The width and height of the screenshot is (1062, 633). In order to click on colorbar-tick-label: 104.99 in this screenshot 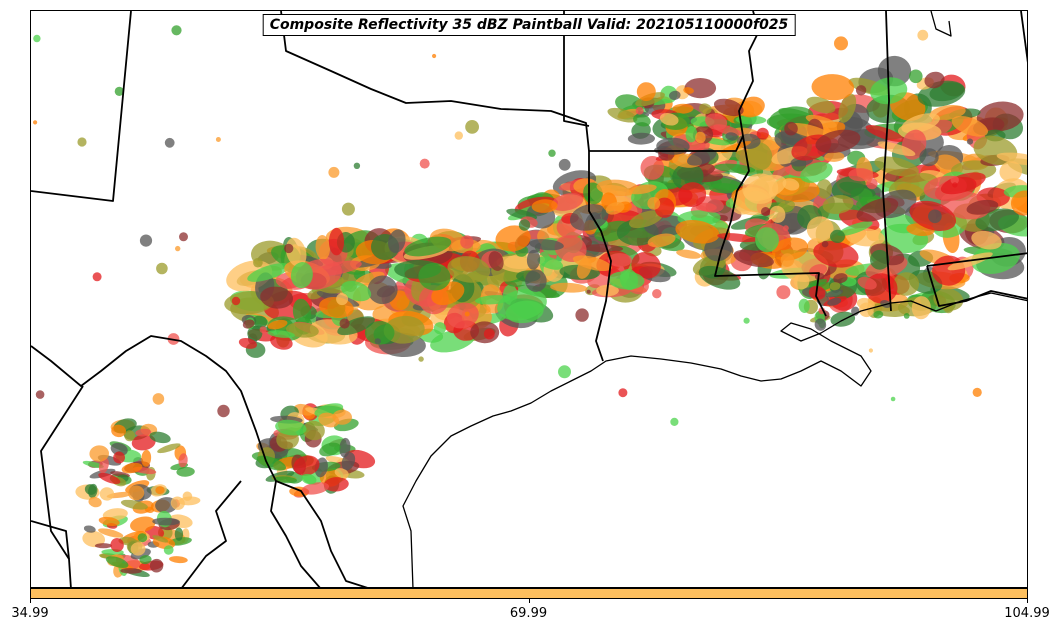, I will do `click(1027, 613)`.